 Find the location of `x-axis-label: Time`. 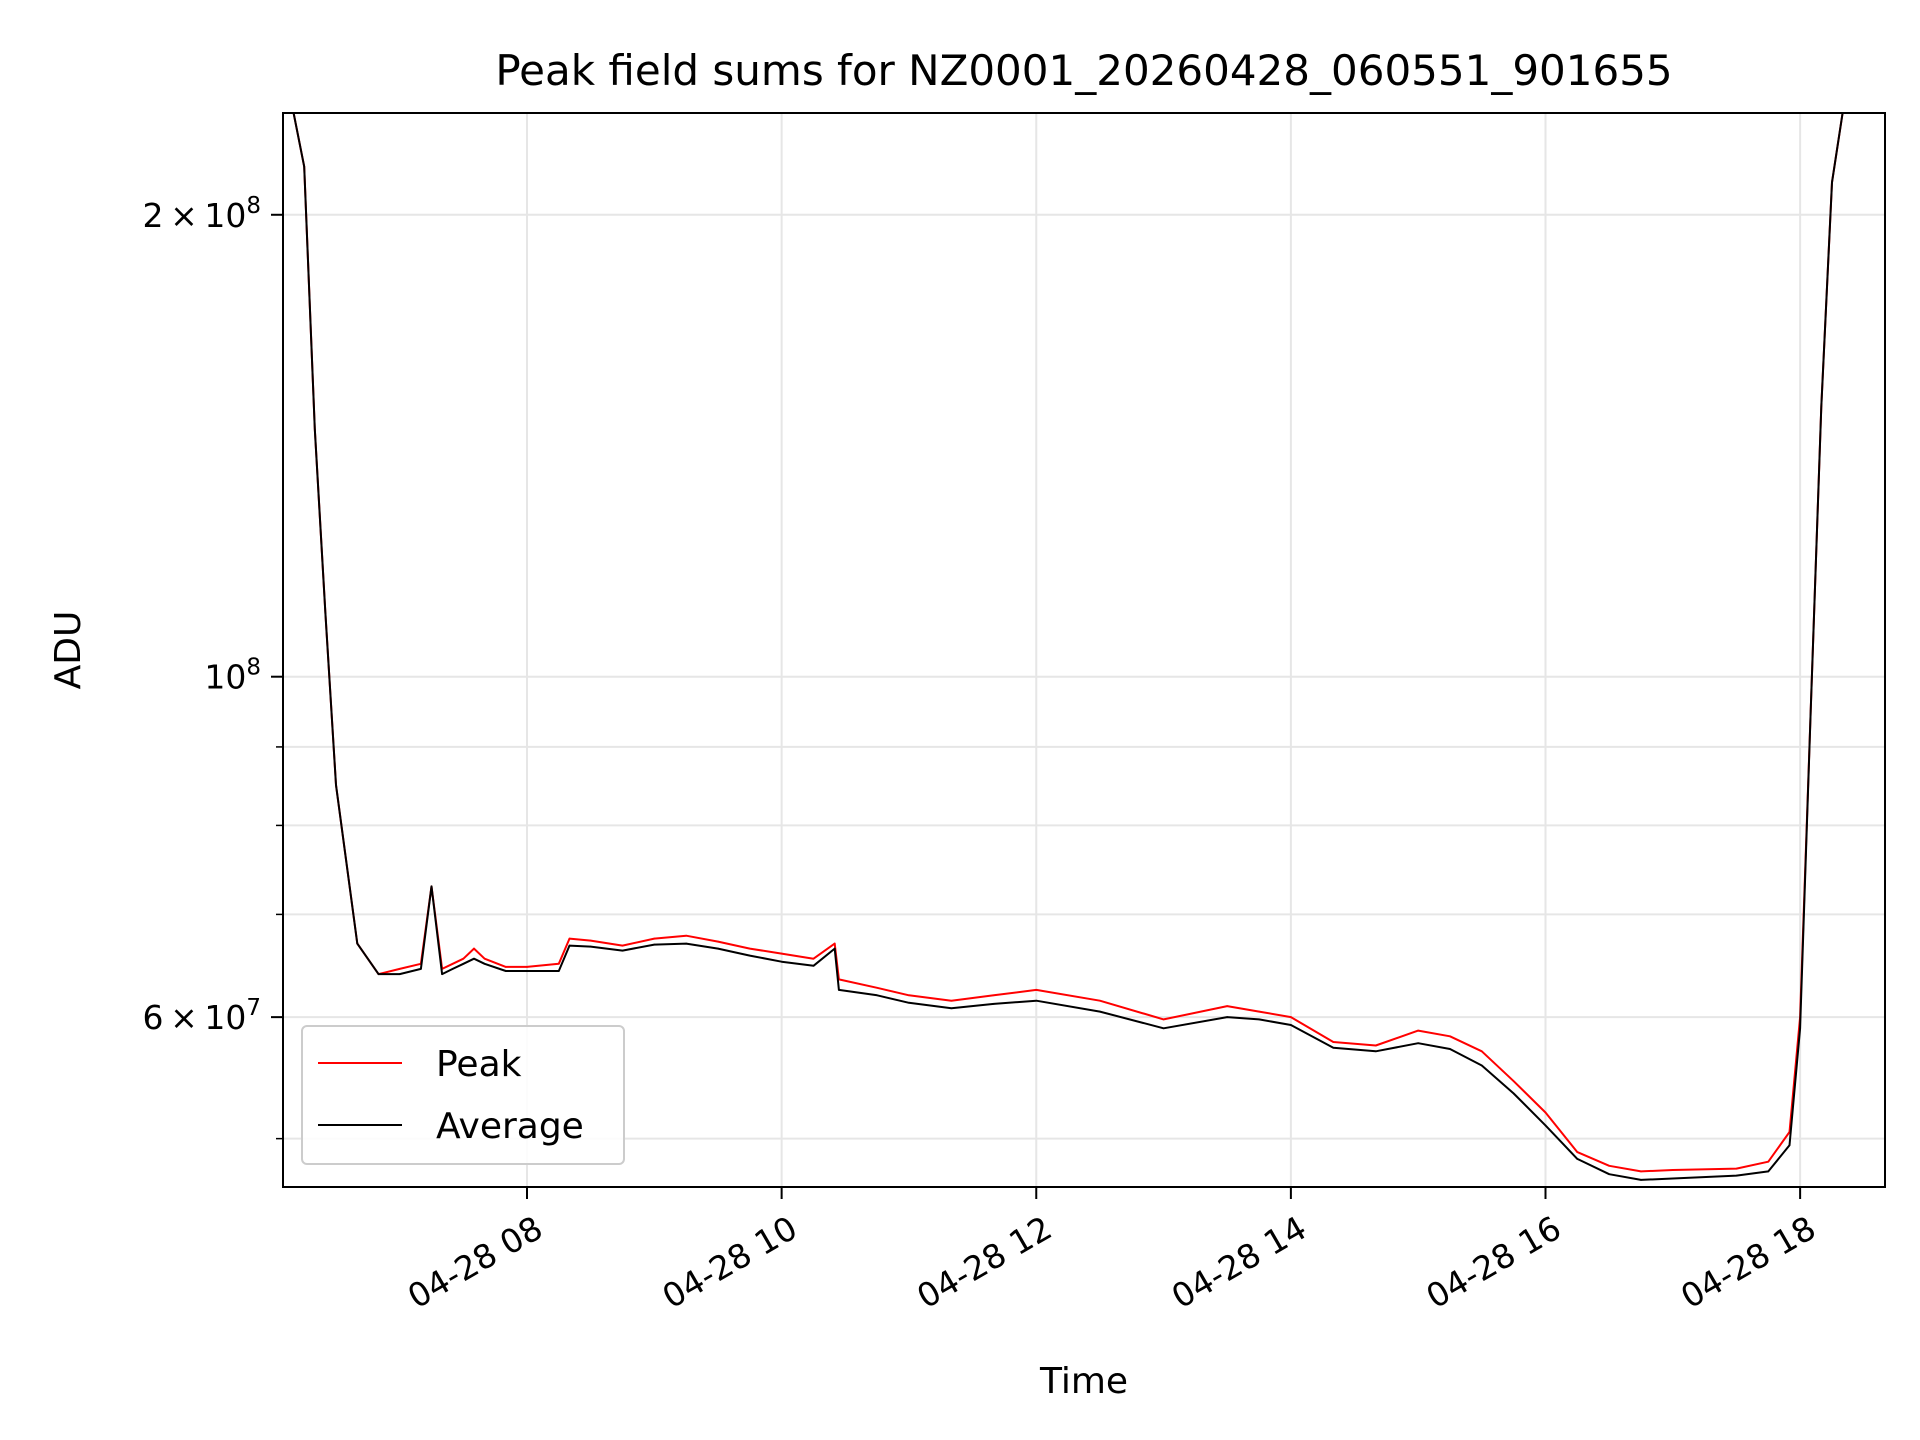

x-axis-label: Time is located at coordinates (1083, 1381).